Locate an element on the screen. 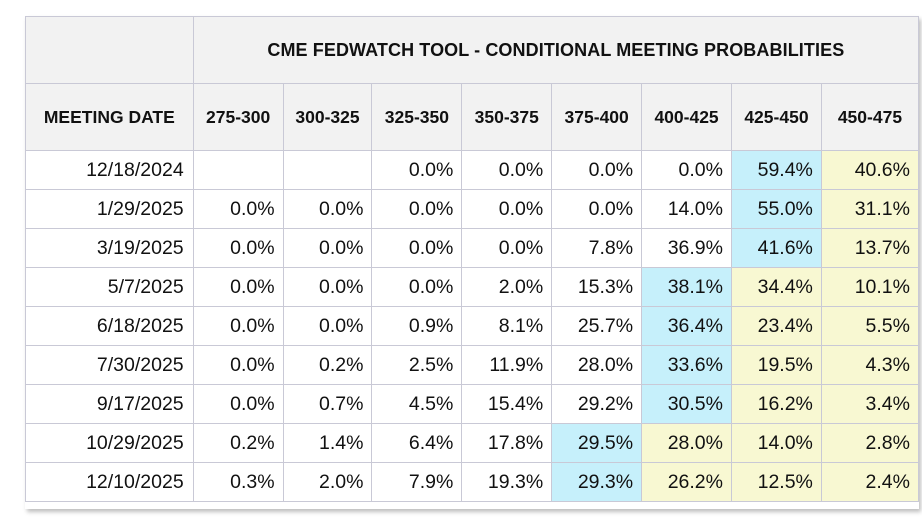  meeting-date-cell: 3/19/2025 is located at coordinates (109, 248).